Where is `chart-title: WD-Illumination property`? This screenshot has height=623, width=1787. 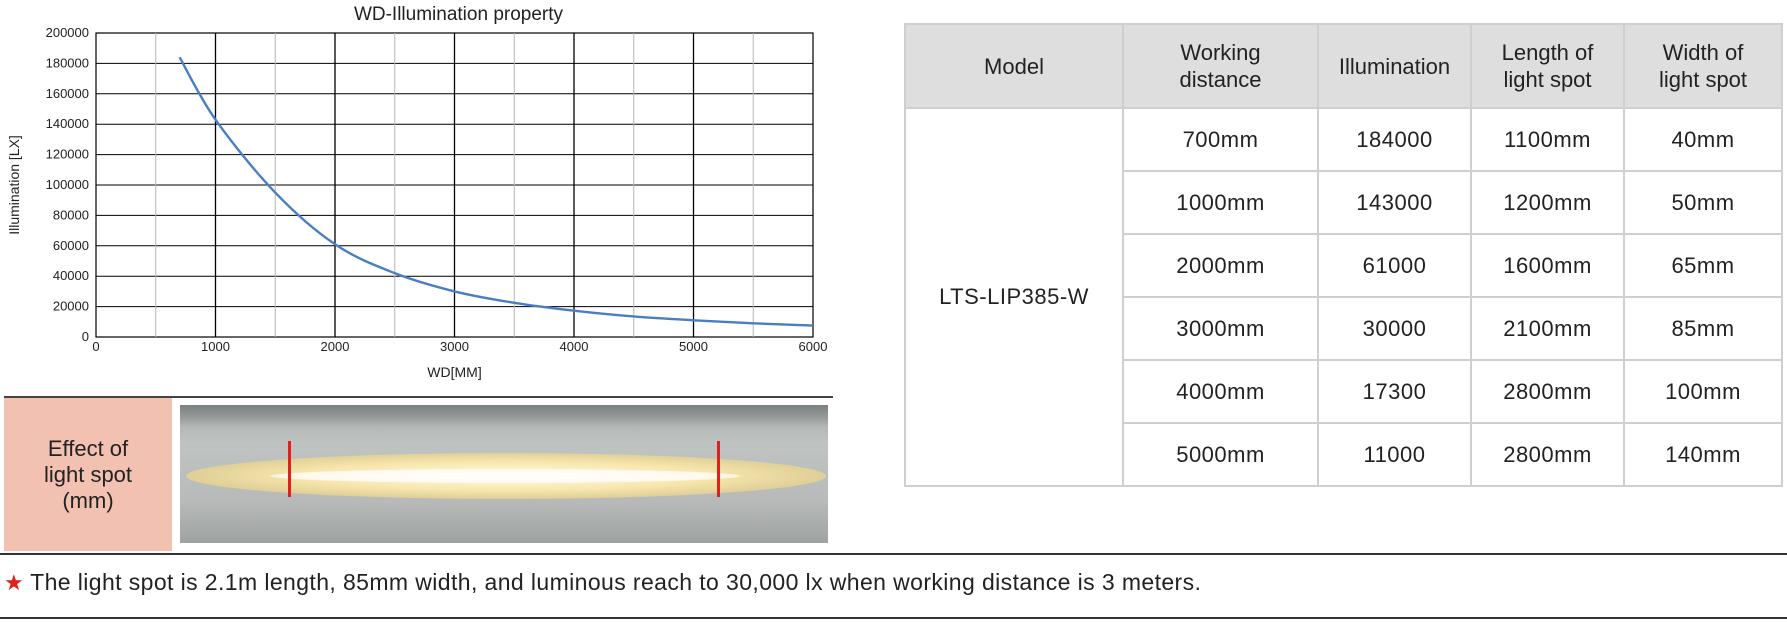 chart-title: WD-Illumination property is located at coordinates (459, 14).